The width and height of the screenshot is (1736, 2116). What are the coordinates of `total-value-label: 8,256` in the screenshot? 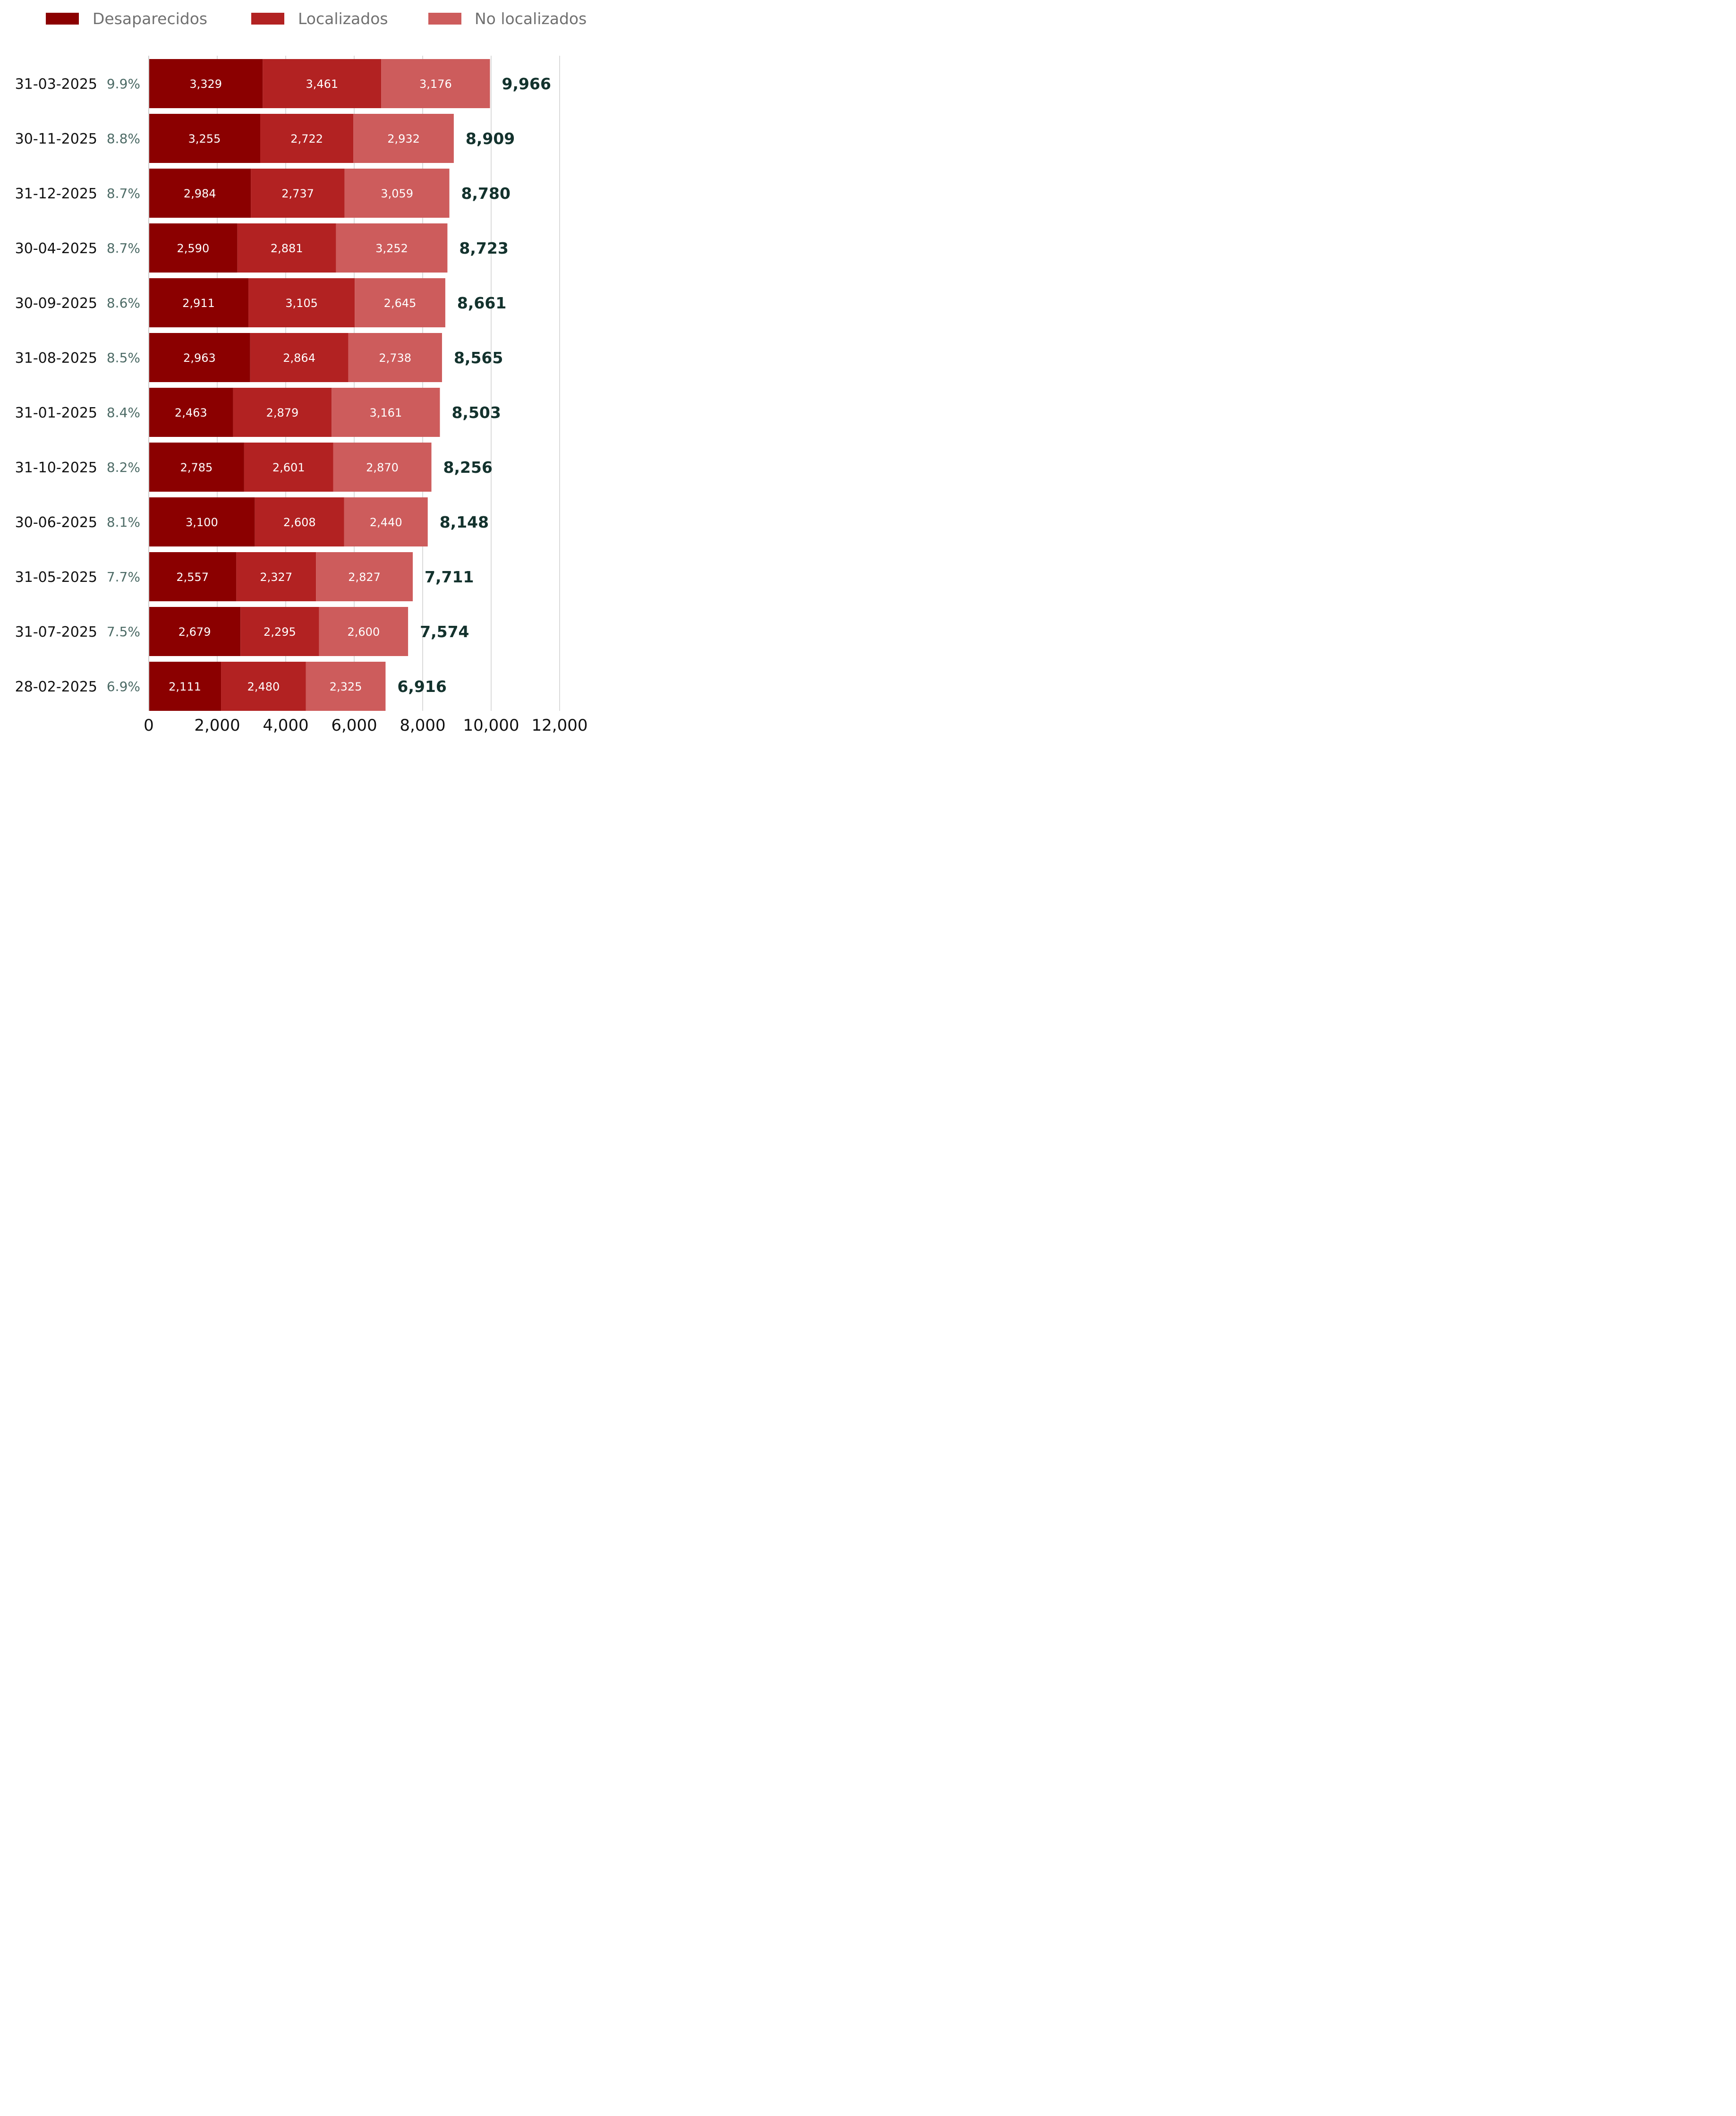 It's located at (468, 467).